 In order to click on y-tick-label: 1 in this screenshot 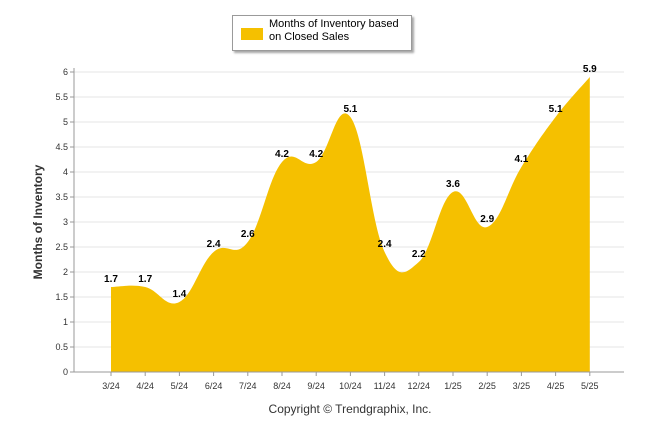, I will do `click(65, 322)`.